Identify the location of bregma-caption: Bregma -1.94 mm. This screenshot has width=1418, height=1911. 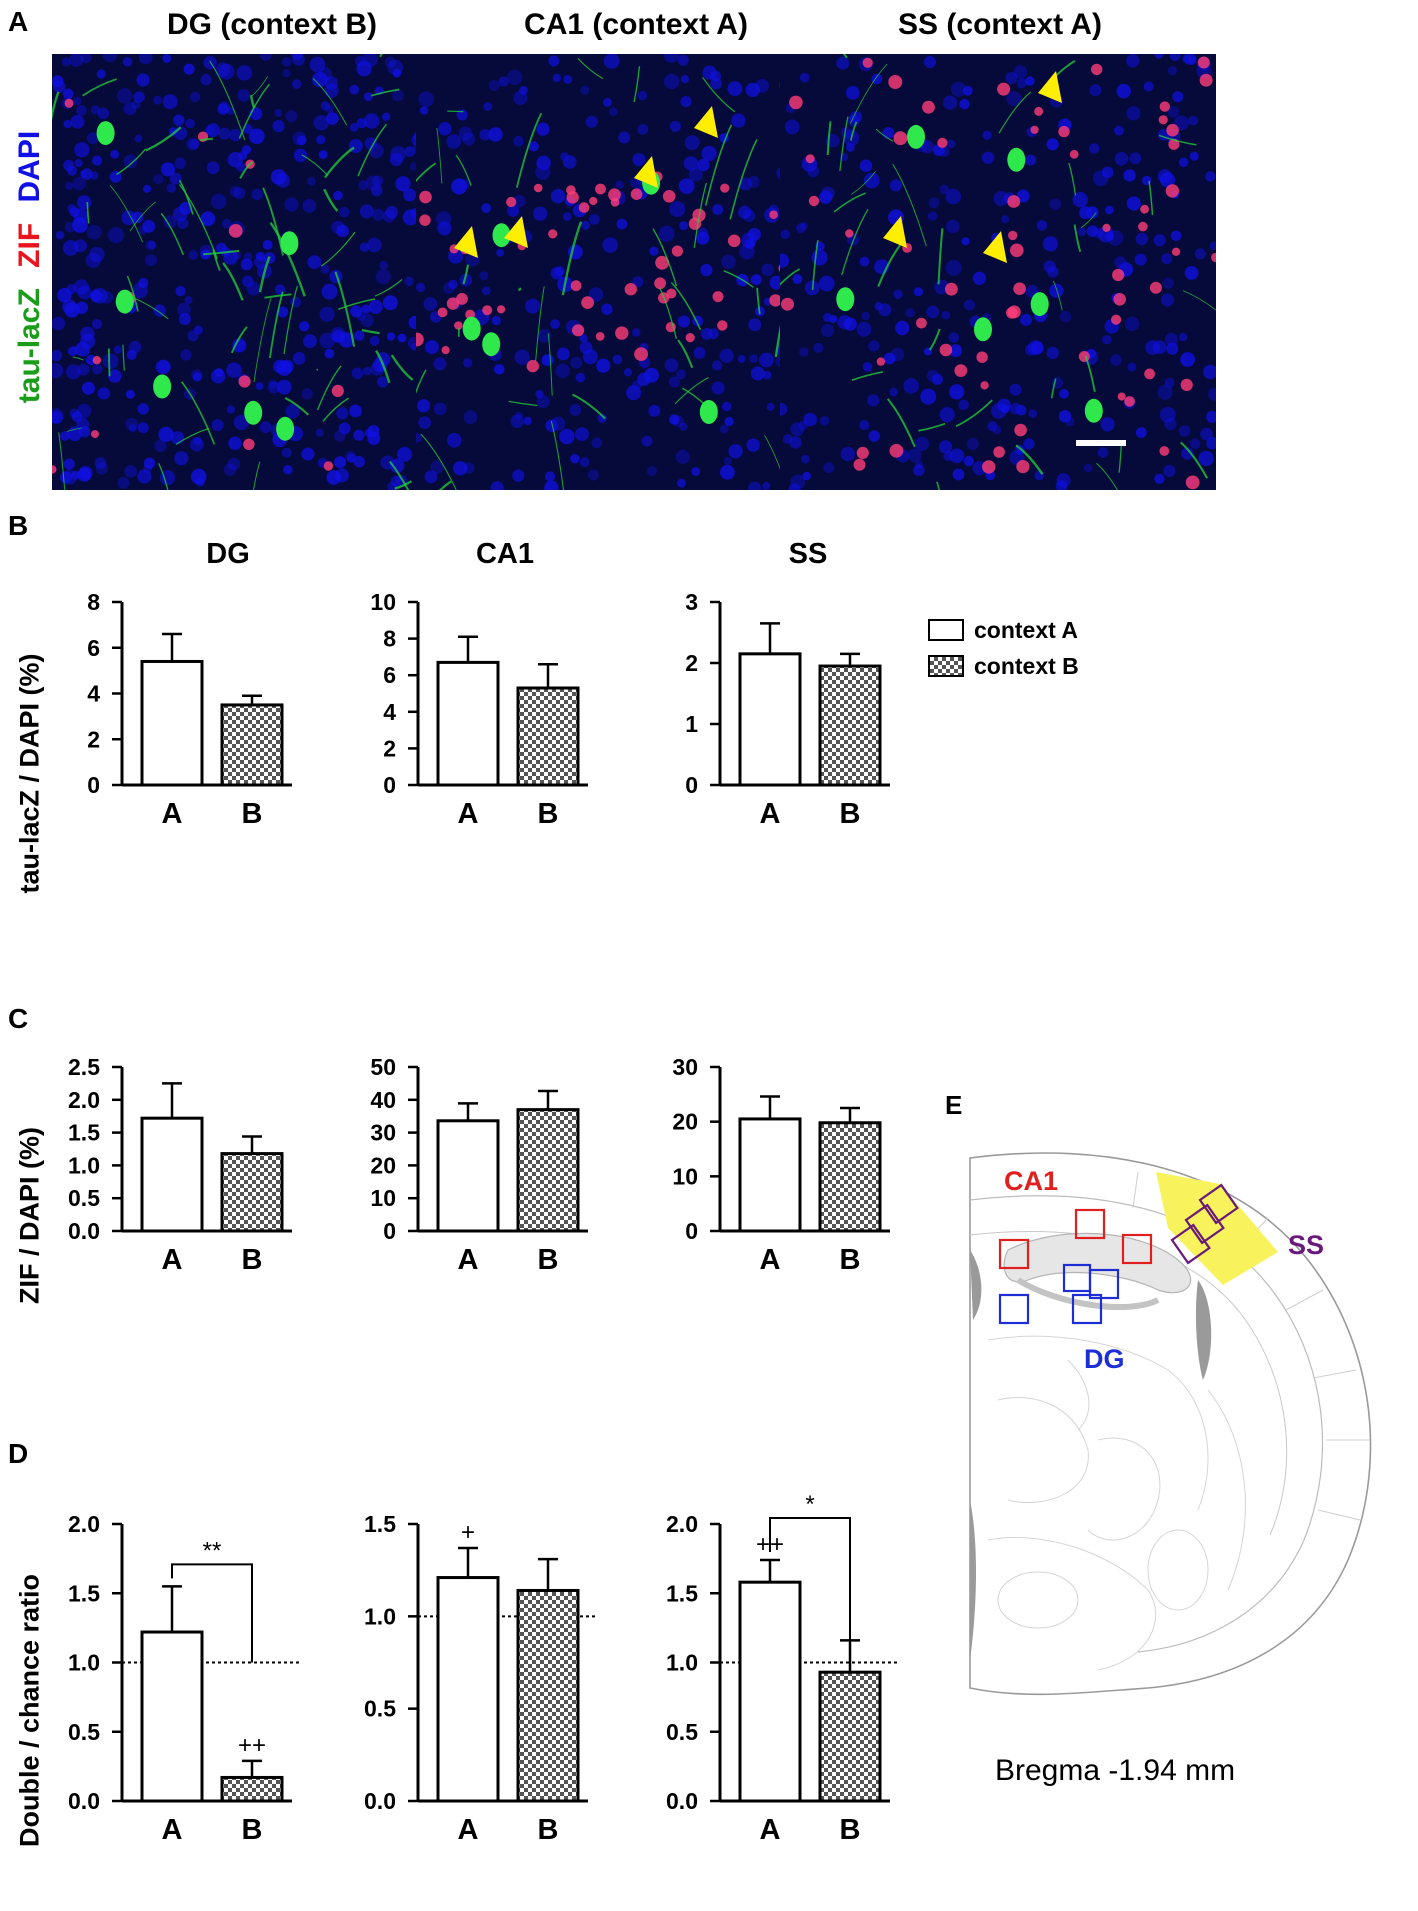
(1115, 1770).